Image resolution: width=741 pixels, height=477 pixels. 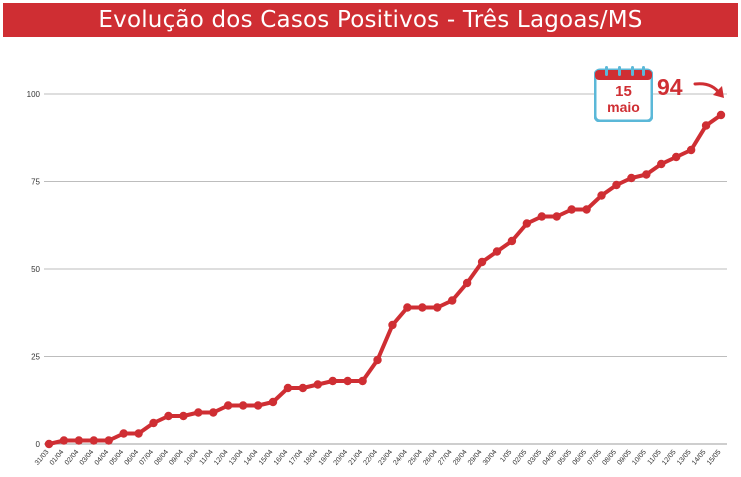 I want to click on x-tick-label: 06/05, so click(x=580, y=458).